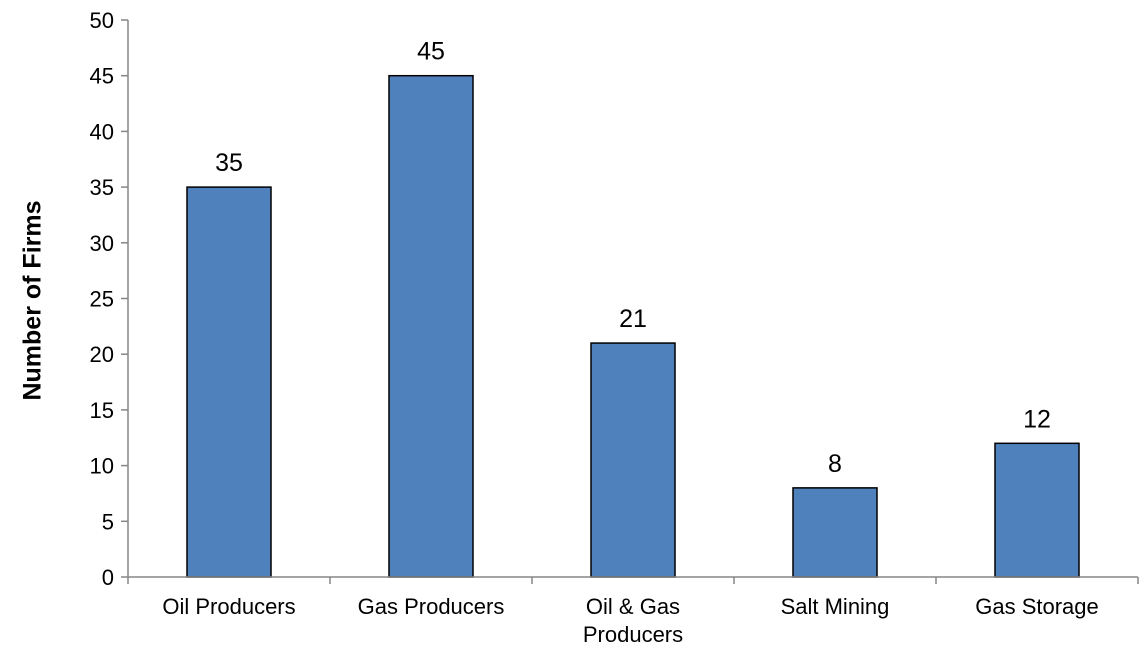  What do you see at coordinates (1037, 419) in the screenshot?
I see `data-label: 12` at bounding box center [1037, 419].